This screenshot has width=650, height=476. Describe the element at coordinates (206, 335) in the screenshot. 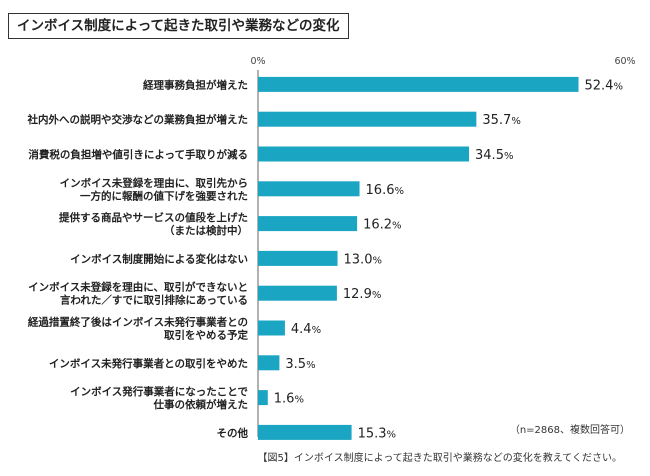

I see `category-label: 取引をやめる予定` at that location.